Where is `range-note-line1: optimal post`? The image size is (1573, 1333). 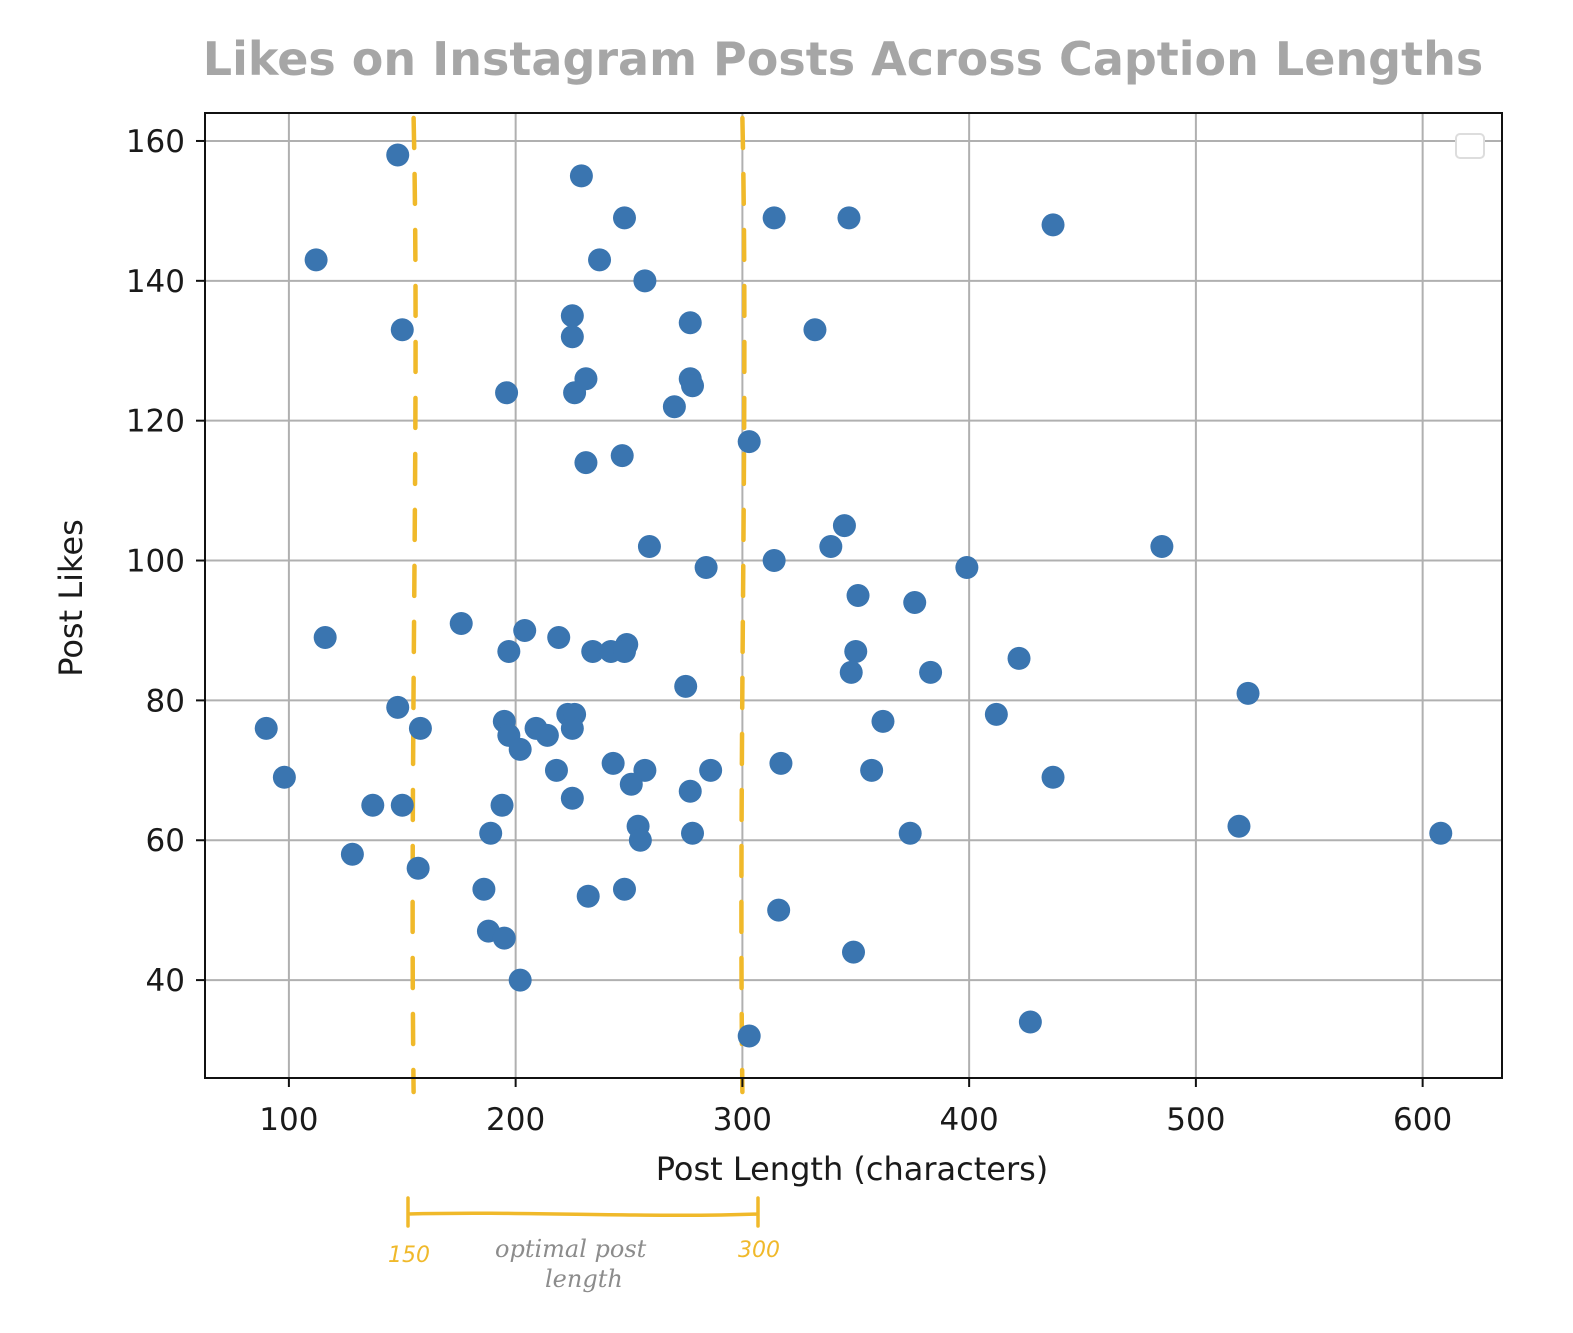 range-note-line1: optimal post is located at coordinates (571, 1249).